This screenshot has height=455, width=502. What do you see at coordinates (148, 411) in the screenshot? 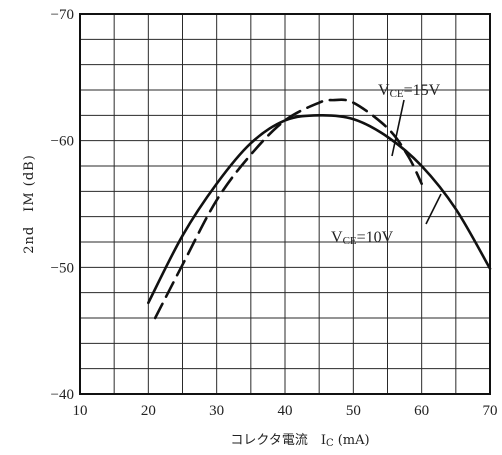
I see `x-tick-label: 20` at bounding box center [148, 411].